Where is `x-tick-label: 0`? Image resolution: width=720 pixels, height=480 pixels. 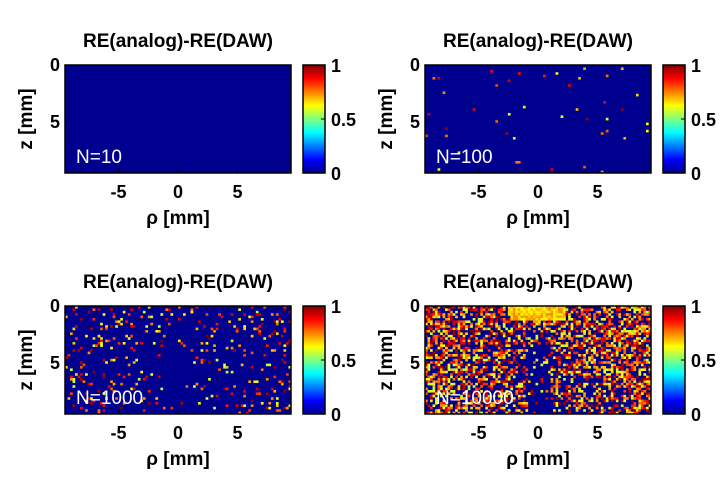
x-tick-label: 0 is located at coordinates (178, 192).